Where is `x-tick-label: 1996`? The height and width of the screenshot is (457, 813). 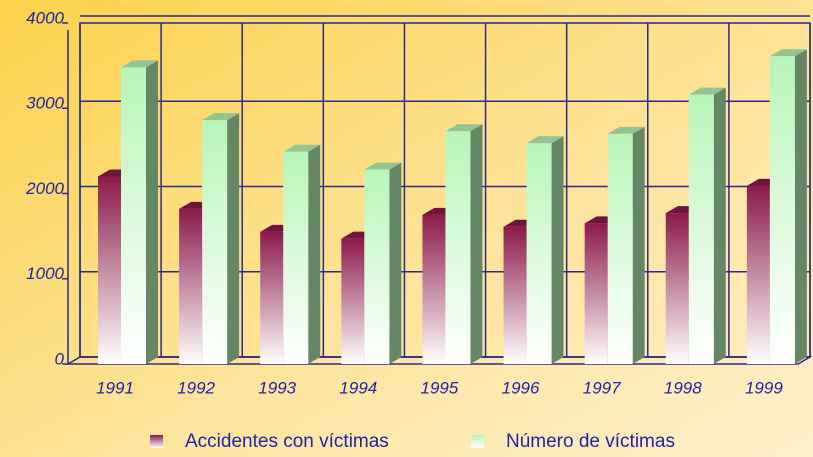
x-tick-label: 1996 is located at coordinates (521, 387).